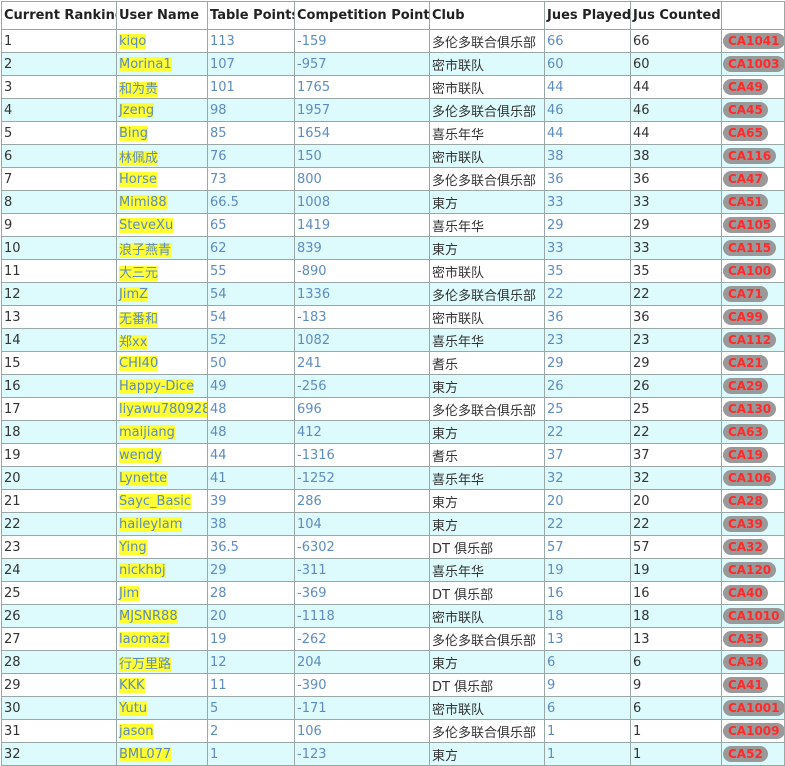  Describe the element at coordinates (214, 754) in the screenshot. I see `table-points-value: 1` at that location.